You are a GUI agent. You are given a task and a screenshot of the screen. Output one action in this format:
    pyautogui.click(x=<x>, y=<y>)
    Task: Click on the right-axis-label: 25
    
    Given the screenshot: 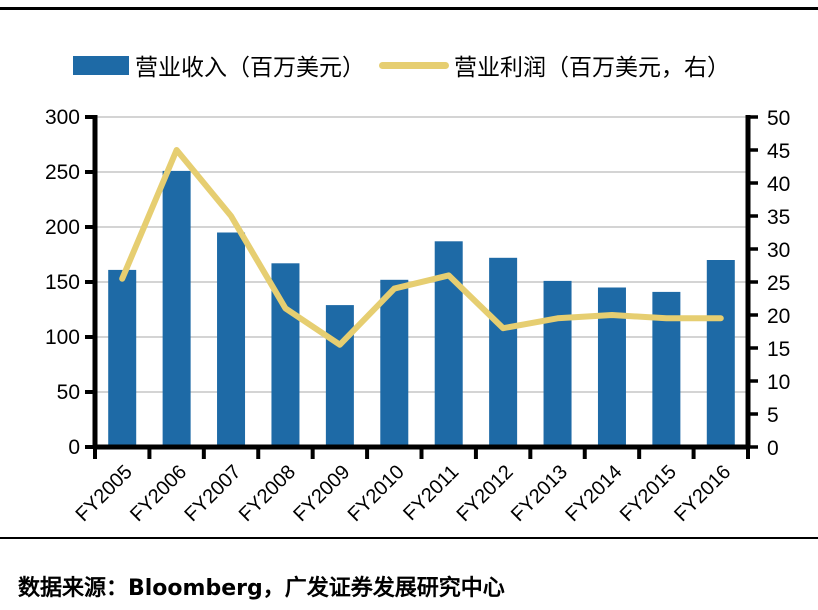 What is the action you would take?
    pyautogui.click(x=778, y=283)
    